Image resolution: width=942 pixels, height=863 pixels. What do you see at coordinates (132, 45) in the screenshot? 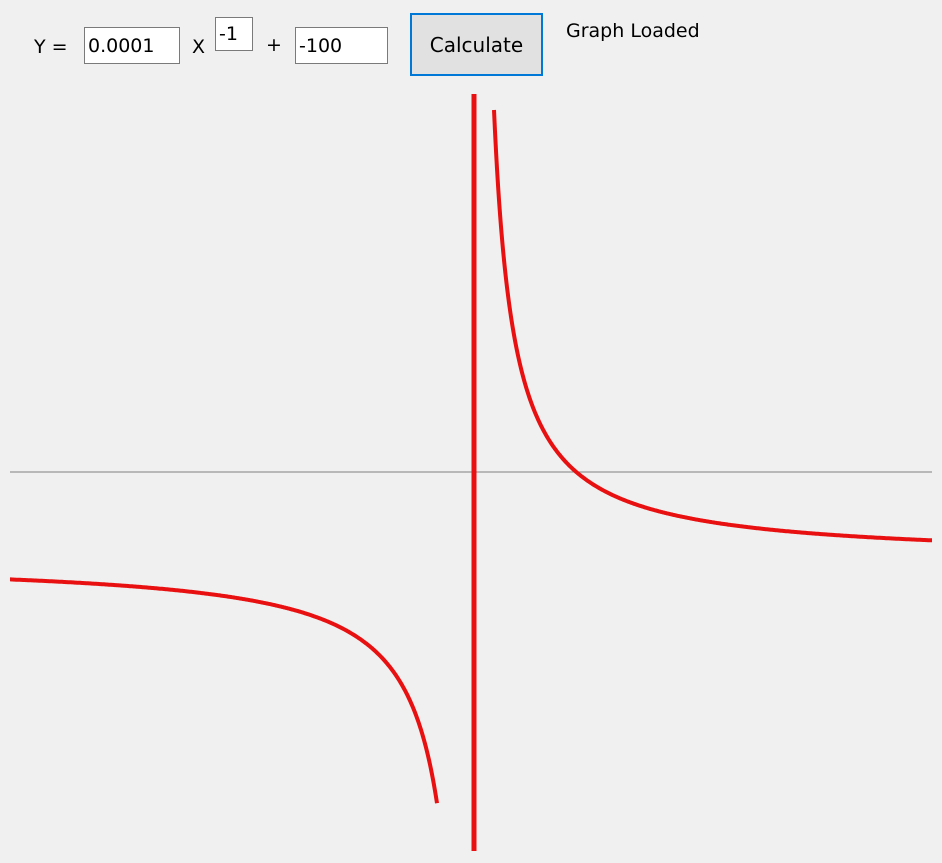
I see `coefficient-input` at bounding box center [132, 45].